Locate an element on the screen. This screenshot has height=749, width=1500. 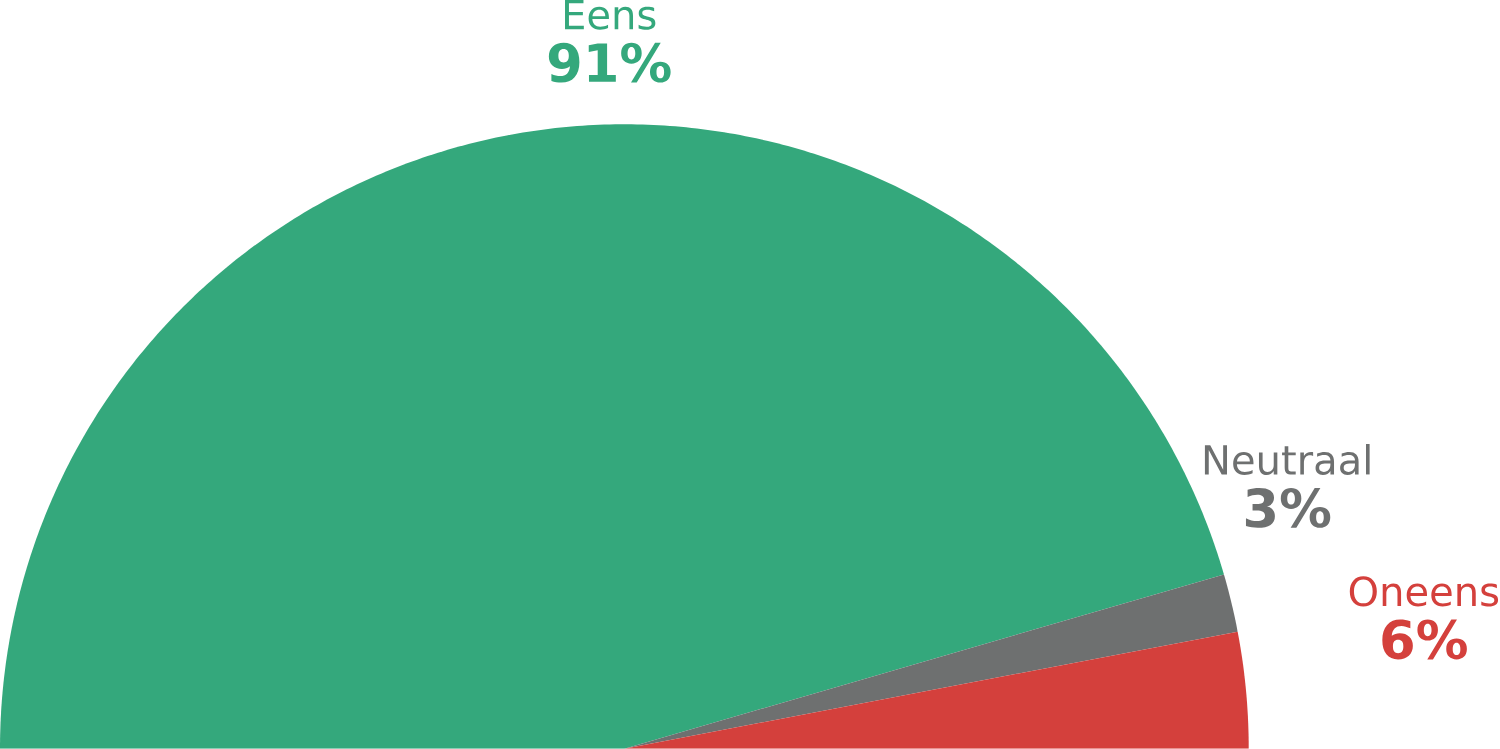
data-label: 91% is located at coordinates (609, 62).